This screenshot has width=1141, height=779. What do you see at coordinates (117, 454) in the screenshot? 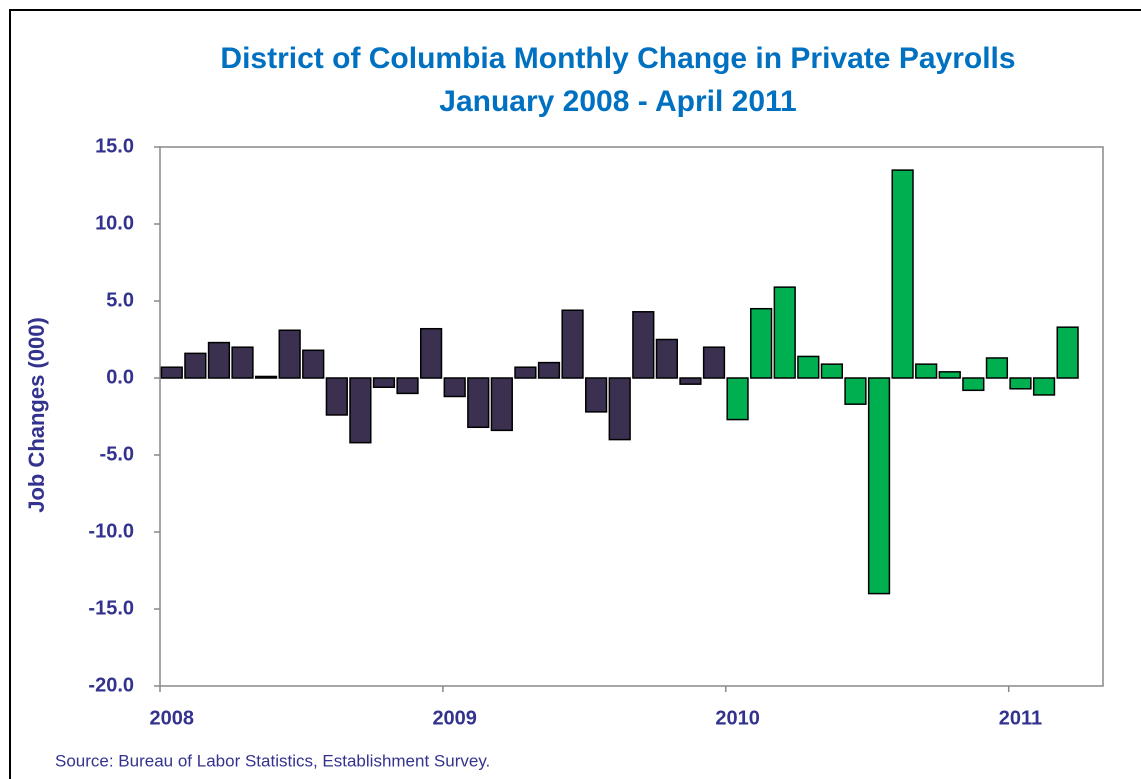
I see `y-tick-label: -5.0` at bounding box center [117, 454].